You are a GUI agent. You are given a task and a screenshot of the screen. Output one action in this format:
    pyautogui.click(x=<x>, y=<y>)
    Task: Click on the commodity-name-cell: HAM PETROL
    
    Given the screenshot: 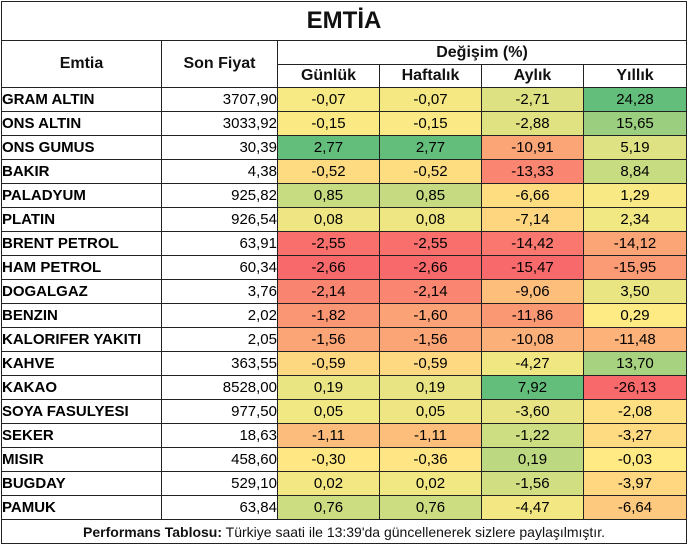 What is the action you would take?
    pyautogui.click(x=81, y=267)
    